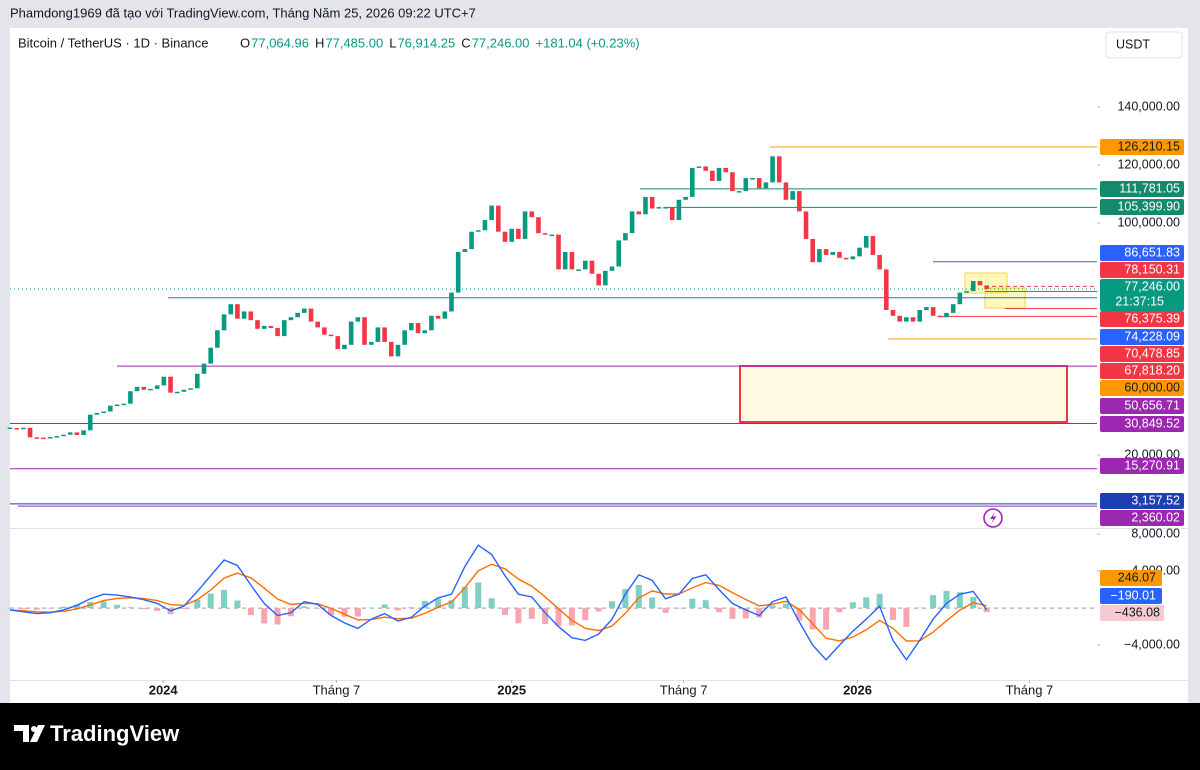 The image size is (1200, 770). I want to click on ohlc-key: O, so click(245, 42).